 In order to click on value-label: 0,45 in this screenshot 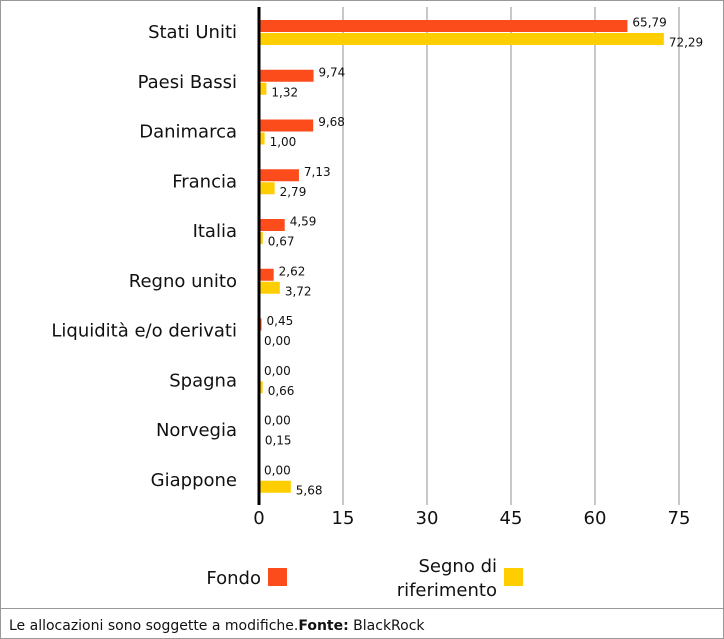, I will do `click(280, 321)`.